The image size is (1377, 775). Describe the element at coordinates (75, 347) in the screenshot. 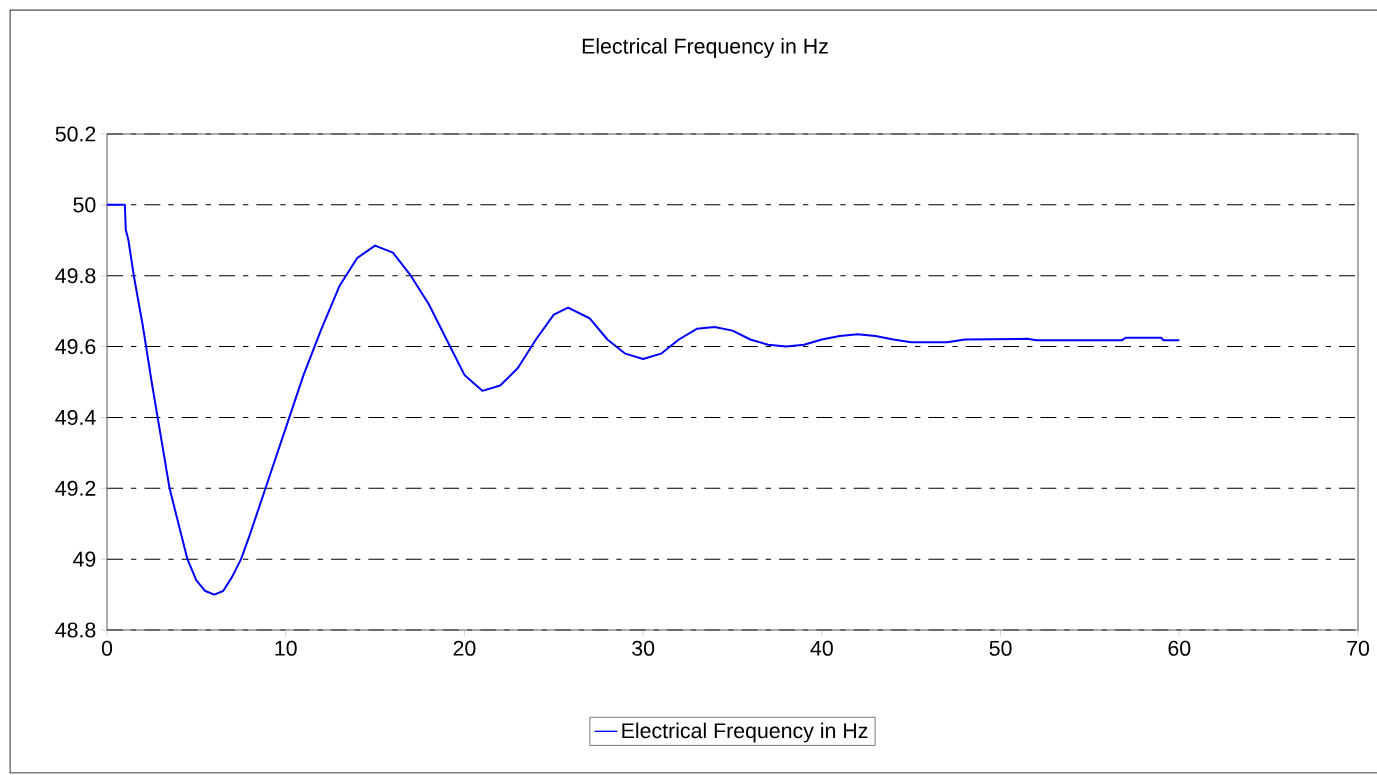

I see `y-tick-label: 49.6` at that location.